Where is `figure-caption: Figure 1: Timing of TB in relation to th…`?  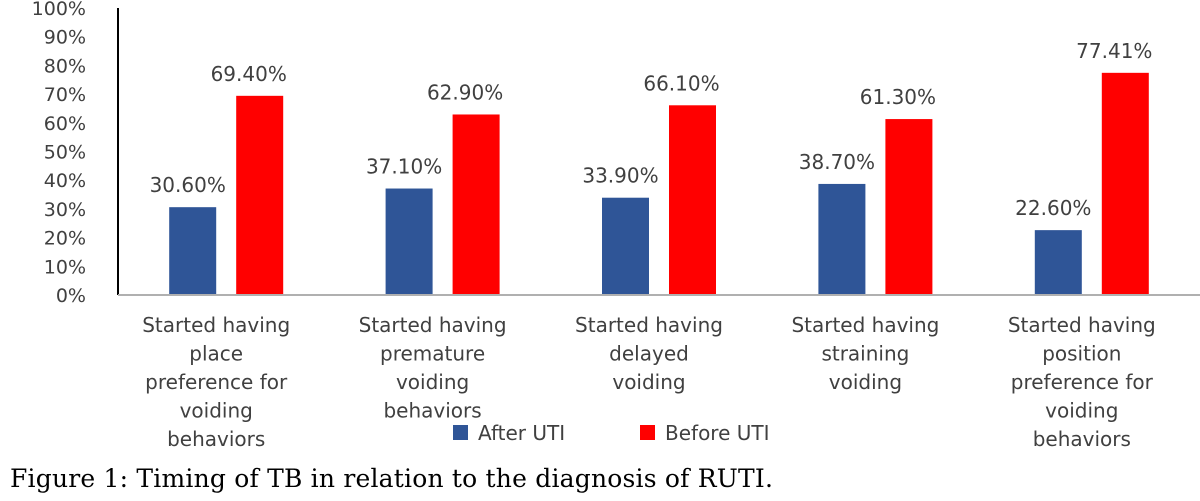 figure-caption: Figure 1: Timing of TB in relation to th… is located at coordinates (392, 478).